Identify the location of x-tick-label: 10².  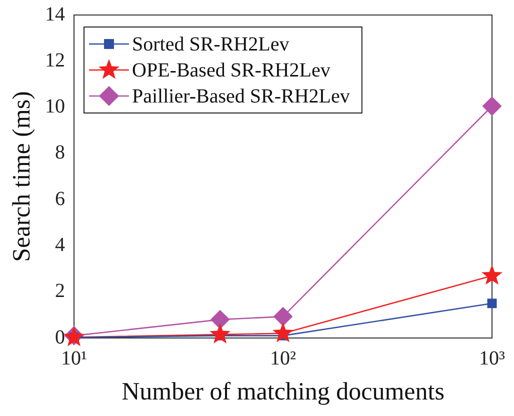
(283, 358).